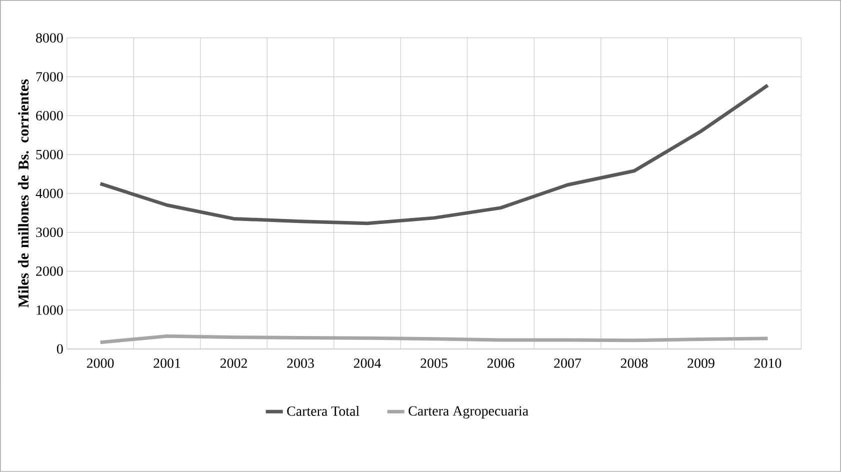  I want to click on y-tick-label: 7000, so click(49, 77).